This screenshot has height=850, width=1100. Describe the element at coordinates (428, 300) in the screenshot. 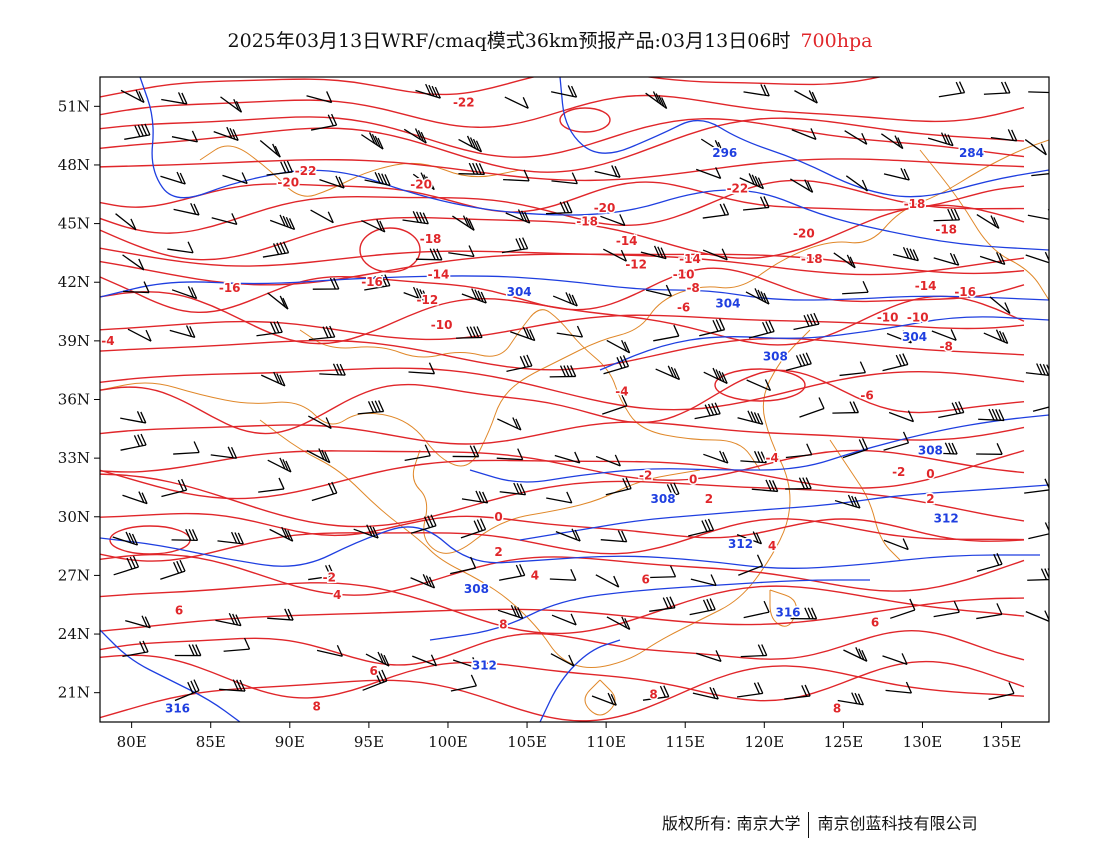

I see `temperature-label: -12` at that location.